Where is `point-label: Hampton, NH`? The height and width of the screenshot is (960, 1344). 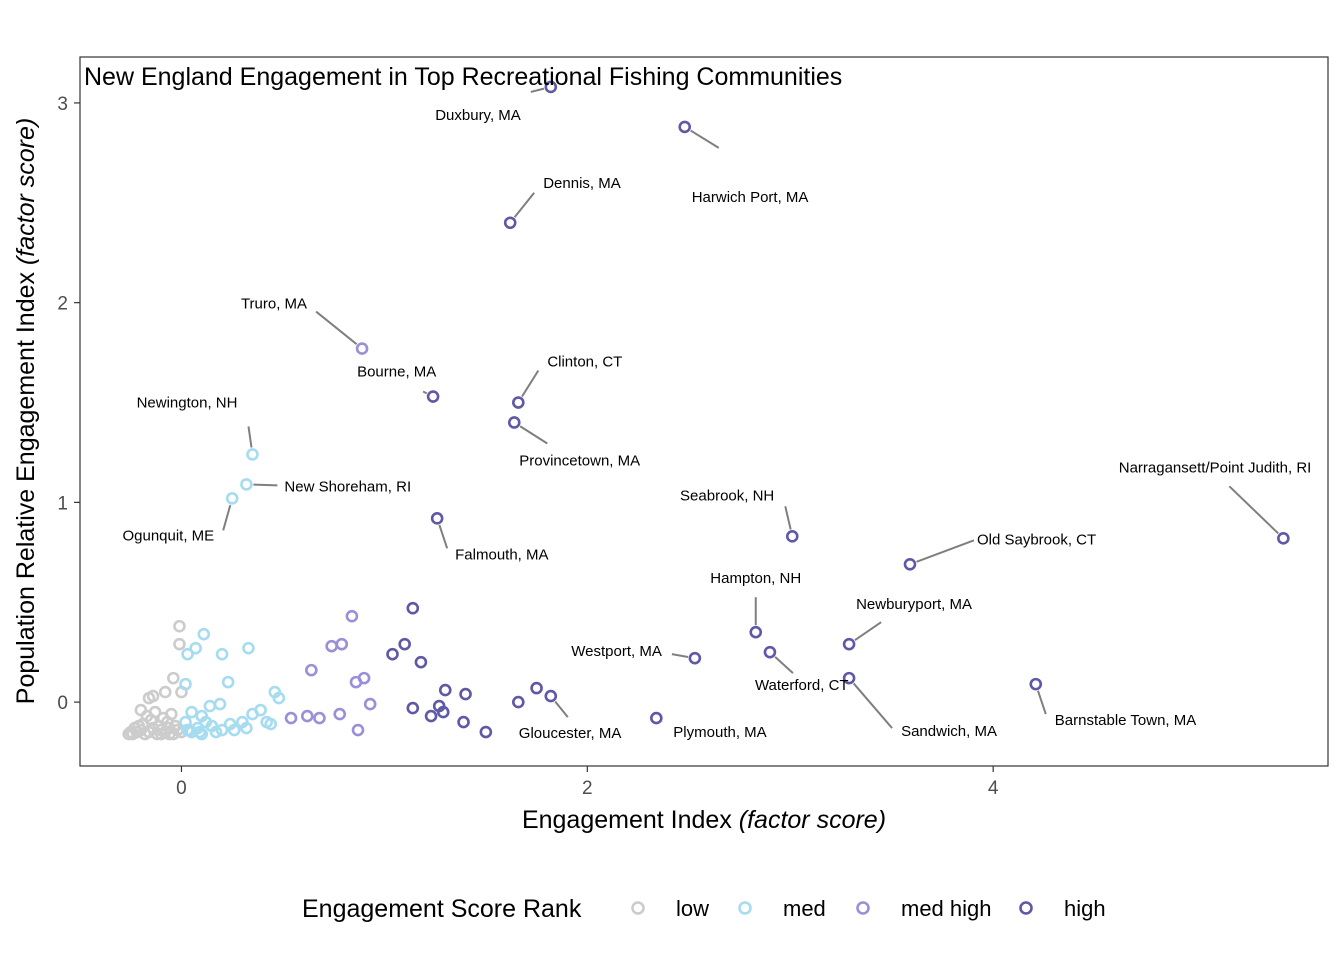 point-label: Hampton, NH is located at coordinates (755, 578).